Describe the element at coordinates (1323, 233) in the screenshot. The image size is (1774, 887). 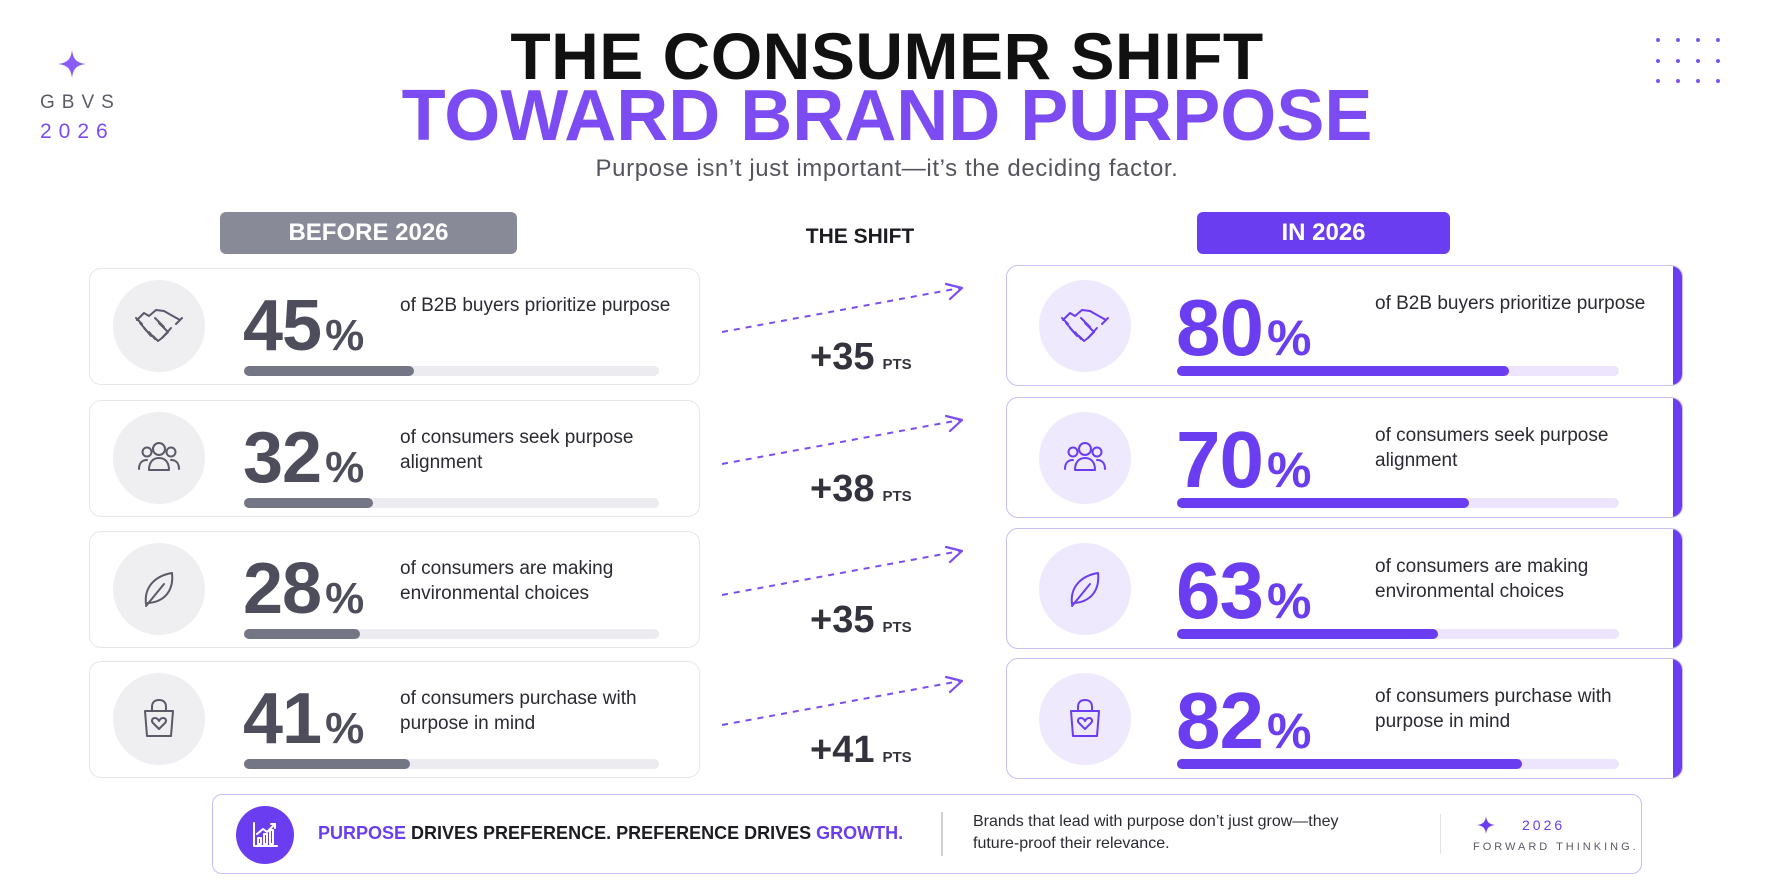
I see `after-column-header: IN 2026` at that location.